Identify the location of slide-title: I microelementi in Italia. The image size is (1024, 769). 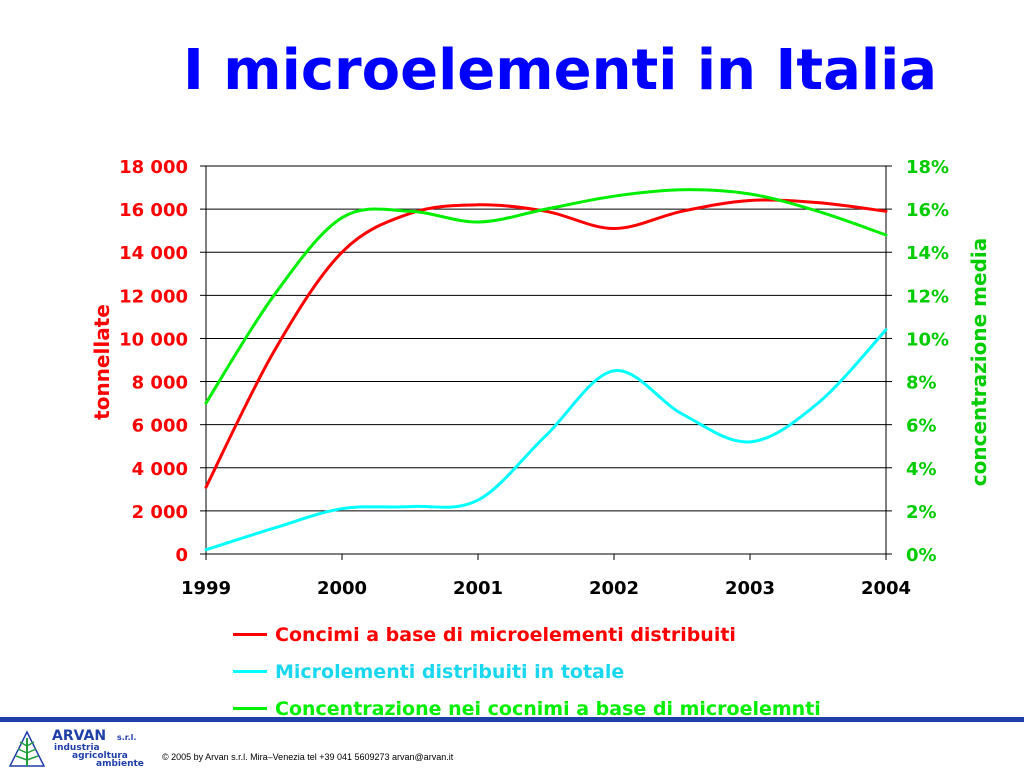
(560, 70).